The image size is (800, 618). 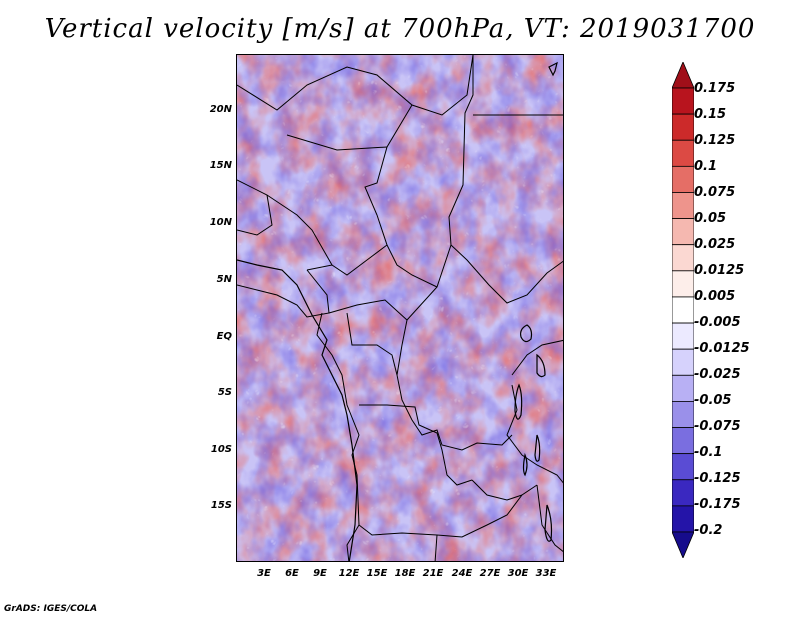 I want to click on colorbar-label: 0.175, so click(x=715, y=88).